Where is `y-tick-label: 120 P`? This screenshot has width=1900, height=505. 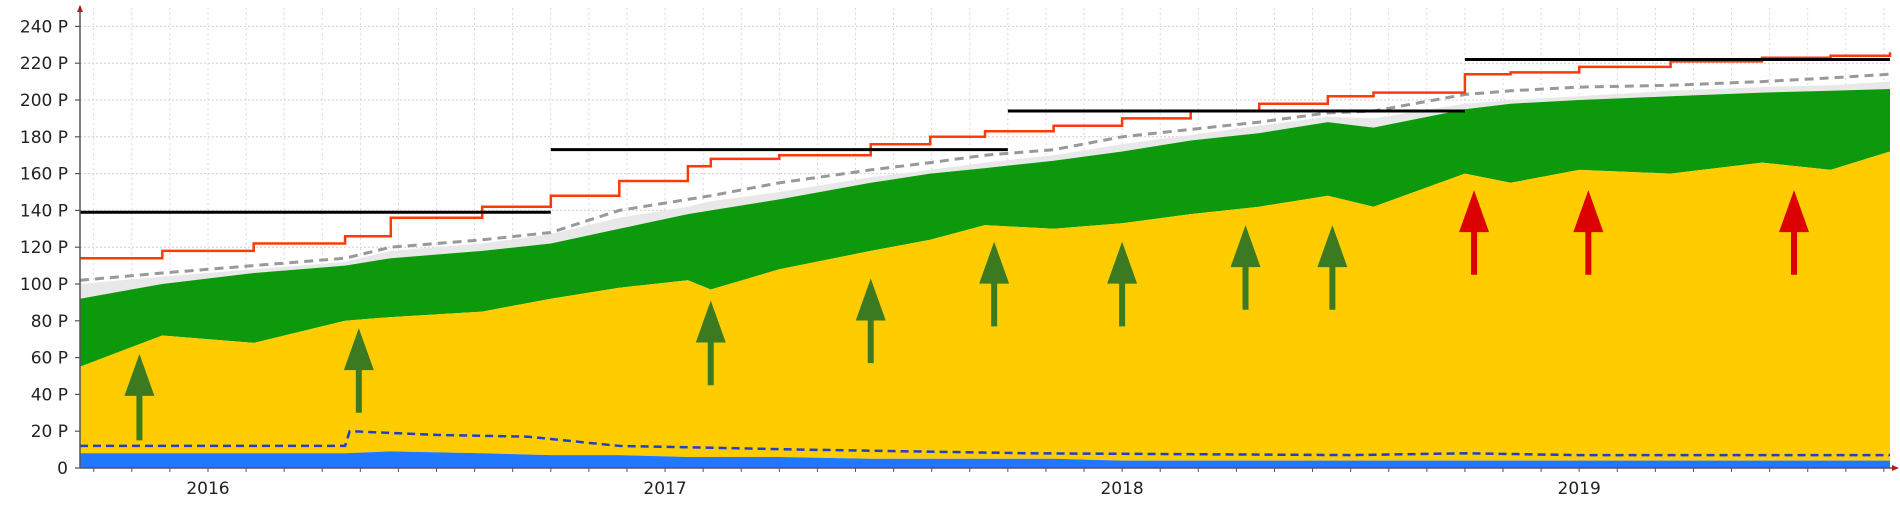
y-tick-label: 120 P is located at coordinates (44, 248).